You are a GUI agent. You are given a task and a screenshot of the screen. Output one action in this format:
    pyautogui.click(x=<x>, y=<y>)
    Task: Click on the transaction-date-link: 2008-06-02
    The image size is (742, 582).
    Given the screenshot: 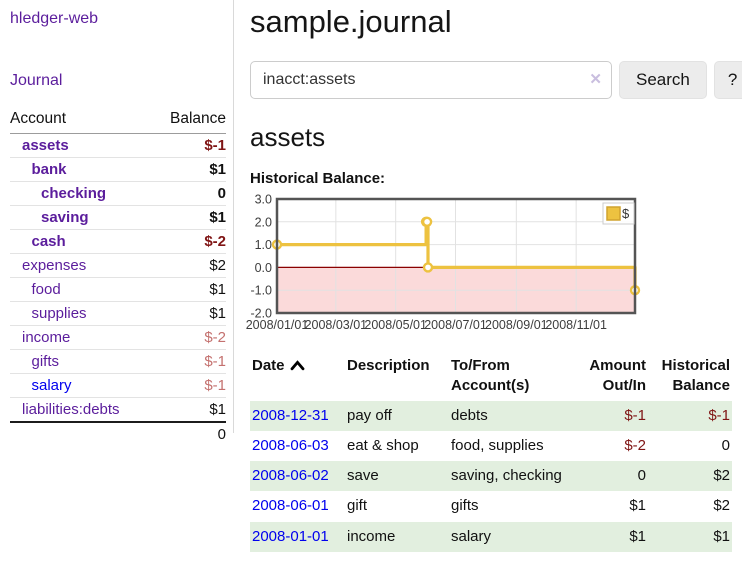 What is the action you would take?
    pyautogui.click(x=290, y=475)
    